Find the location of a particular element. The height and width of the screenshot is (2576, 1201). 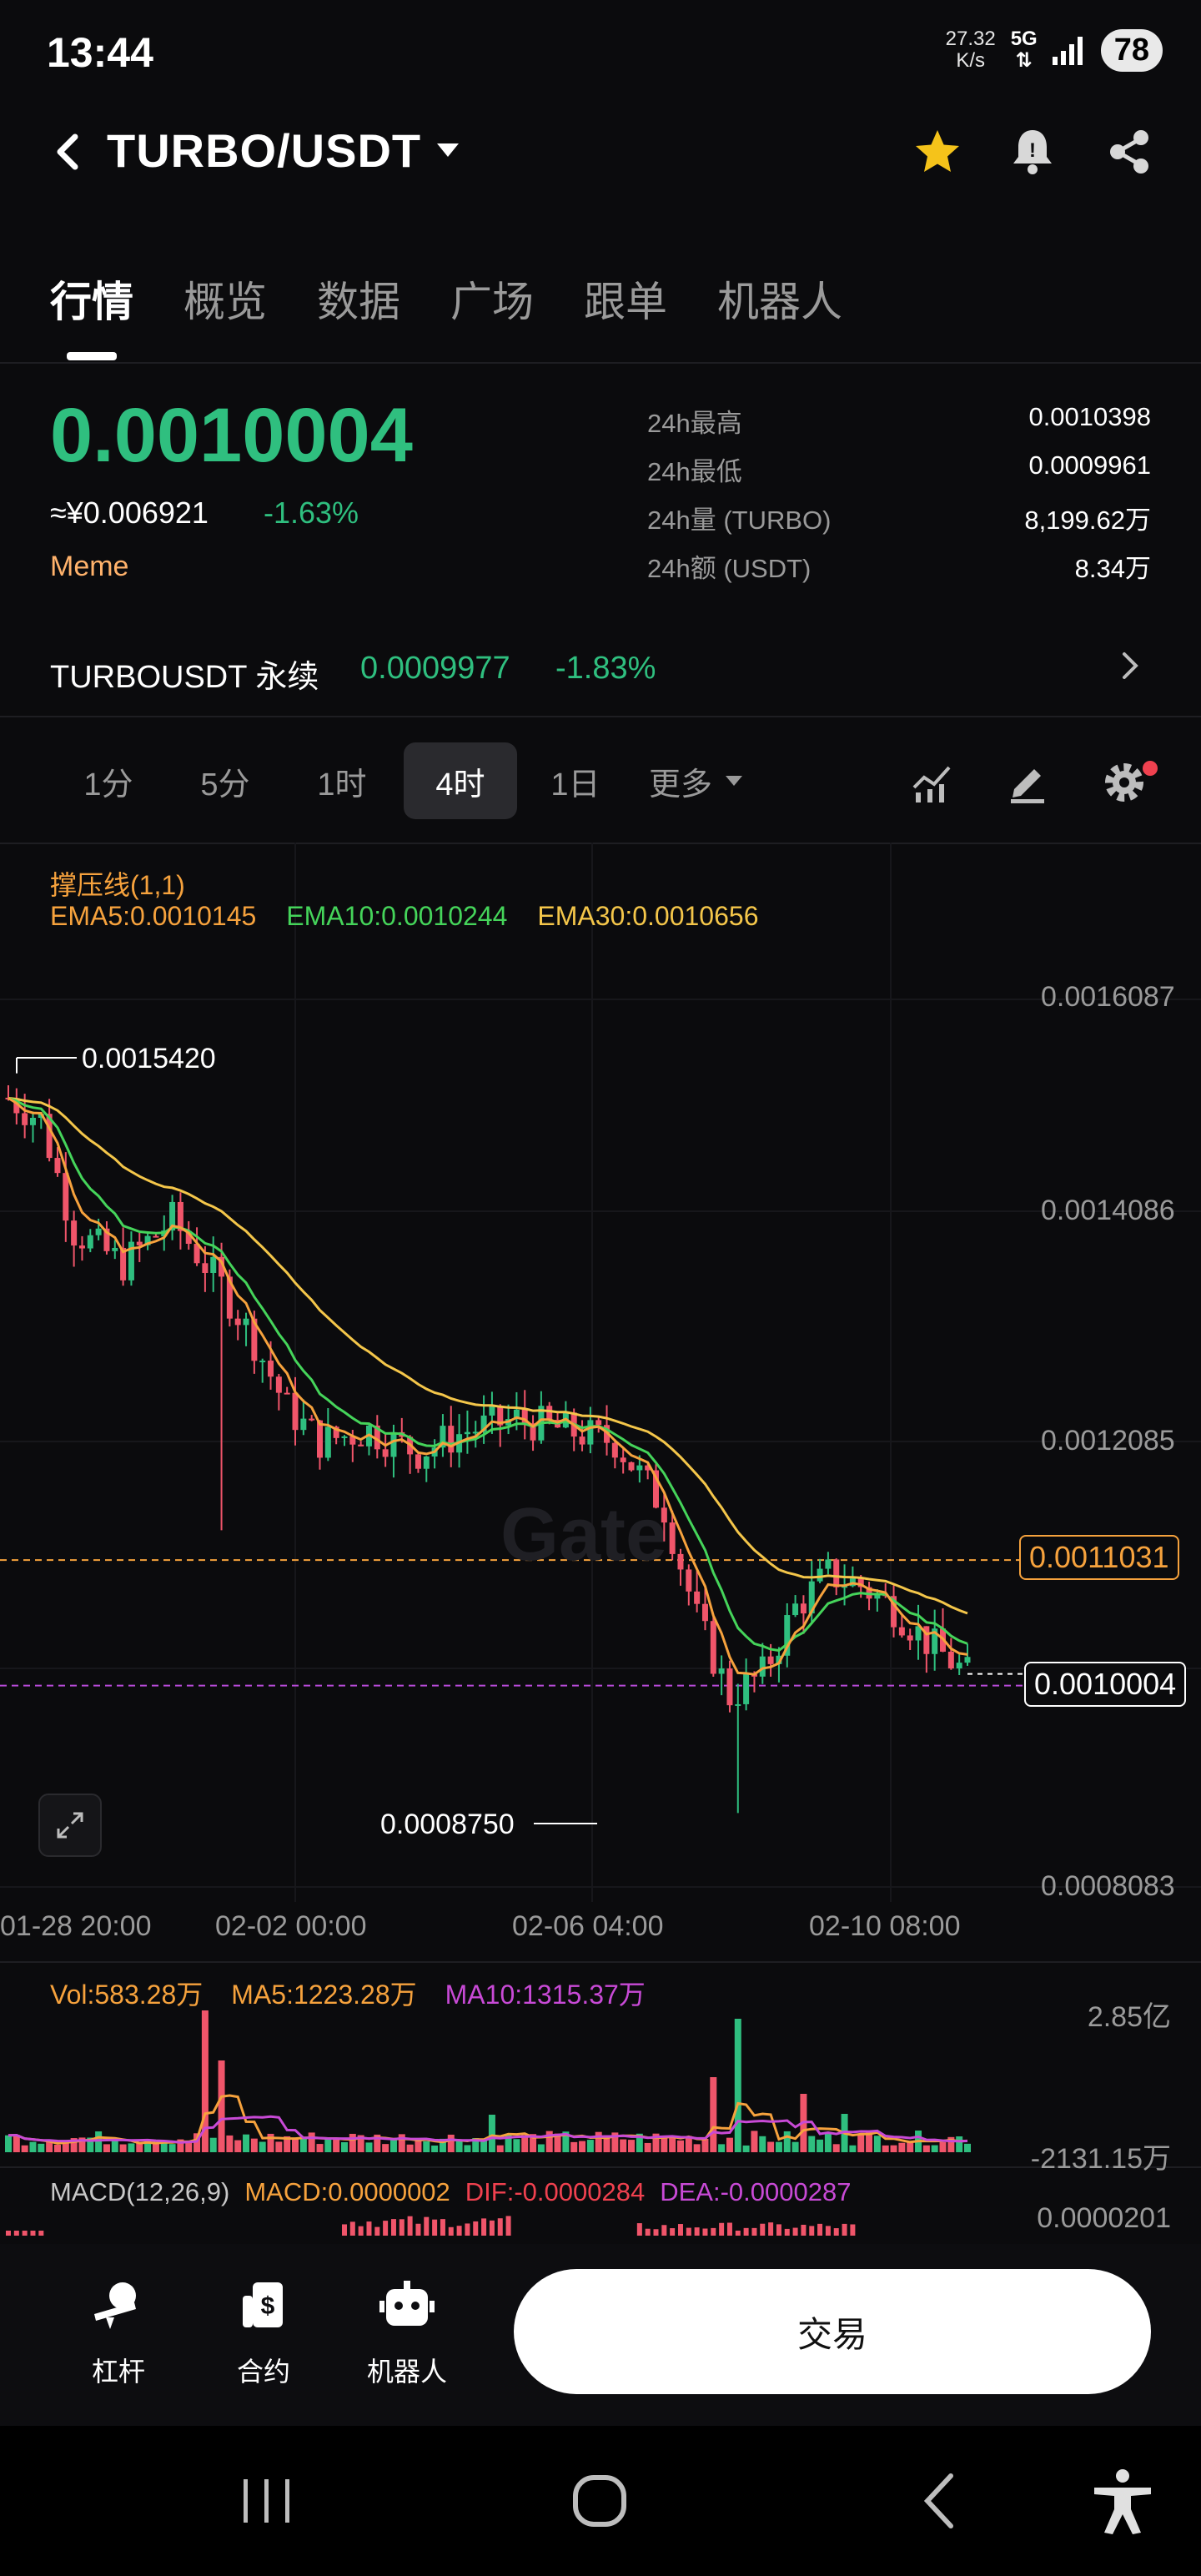

share-icon is located at coordinates (1129, 152).